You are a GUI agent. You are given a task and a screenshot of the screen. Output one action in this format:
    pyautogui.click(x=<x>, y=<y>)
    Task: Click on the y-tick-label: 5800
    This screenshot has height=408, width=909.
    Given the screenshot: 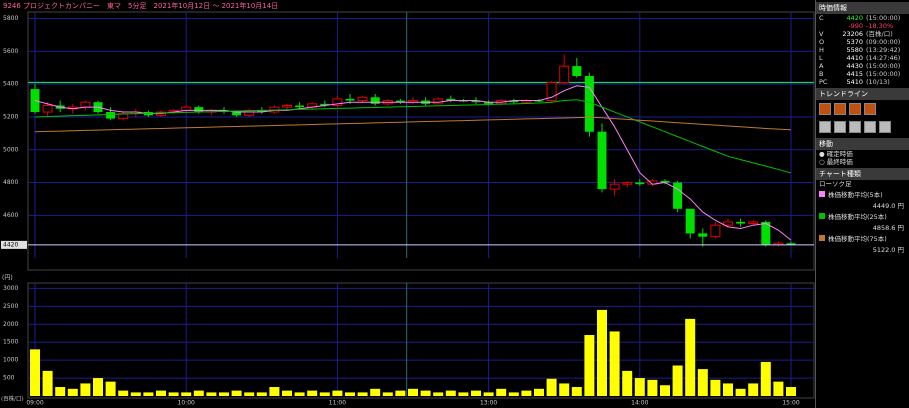 What is the action you would take?
    pyautogui.click(x=10, y=18)
    